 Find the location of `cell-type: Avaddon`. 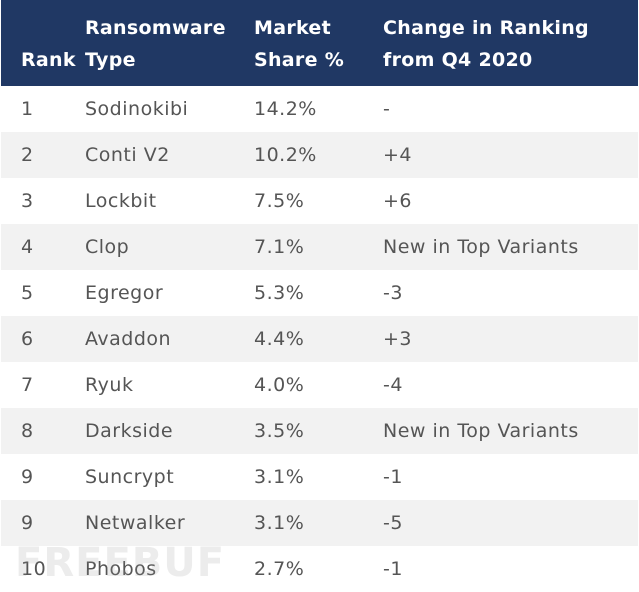

cell-type: Avaddon is located at coordinates (128, 339).